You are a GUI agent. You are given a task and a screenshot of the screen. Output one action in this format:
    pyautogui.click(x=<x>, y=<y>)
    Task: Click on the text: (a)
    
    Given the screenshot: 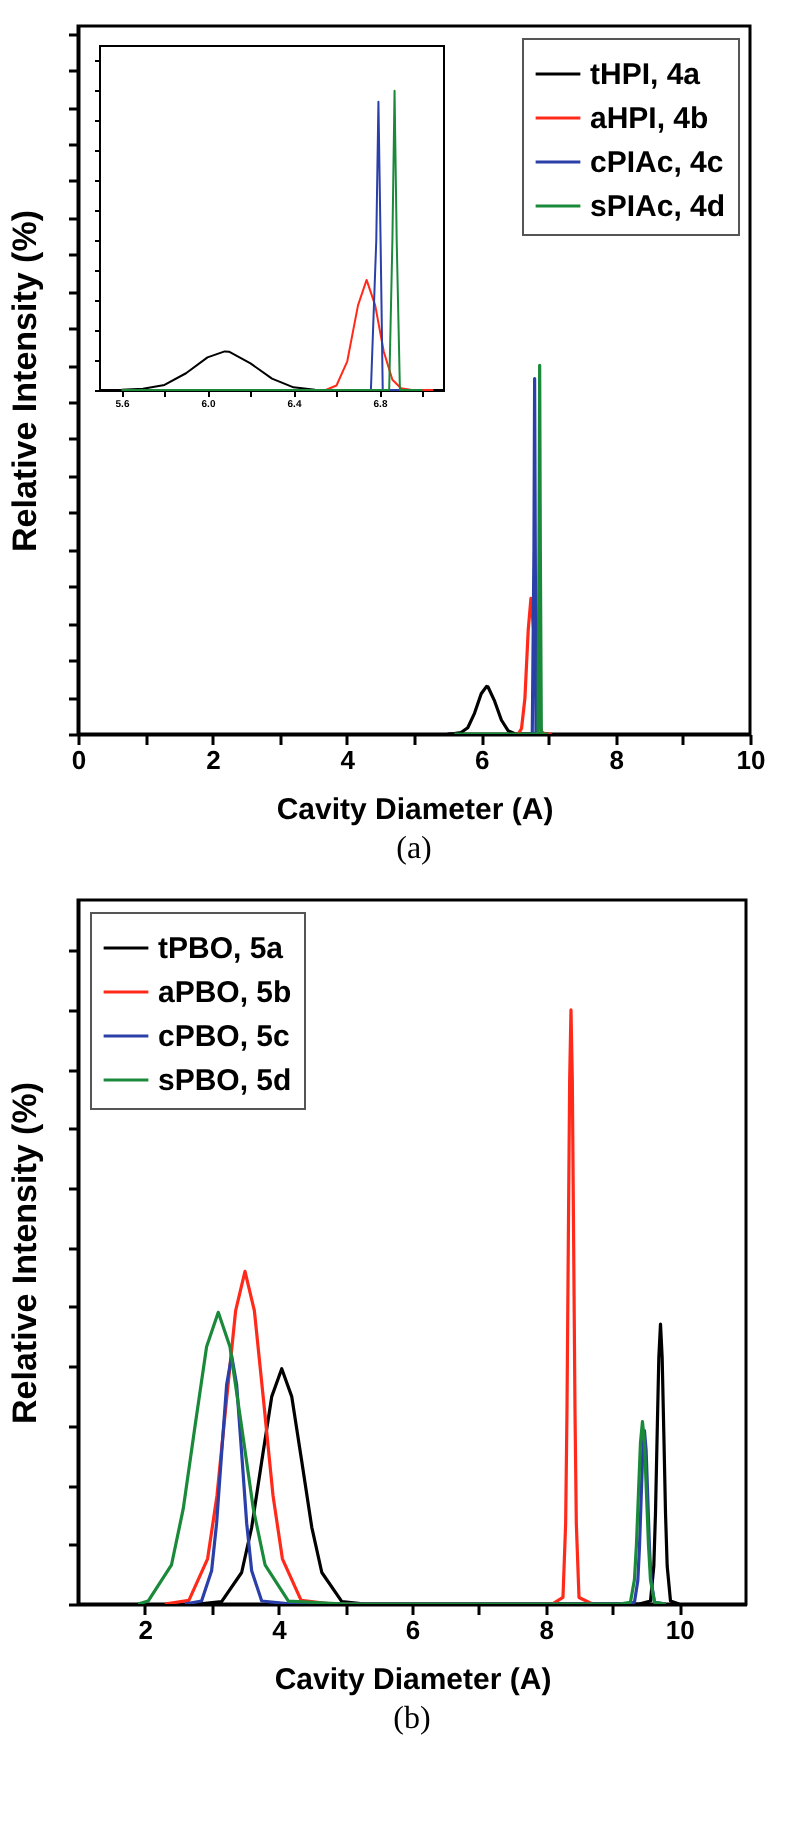 What is the action you would take?
    pyautogui.click(x=414, y=849)
    